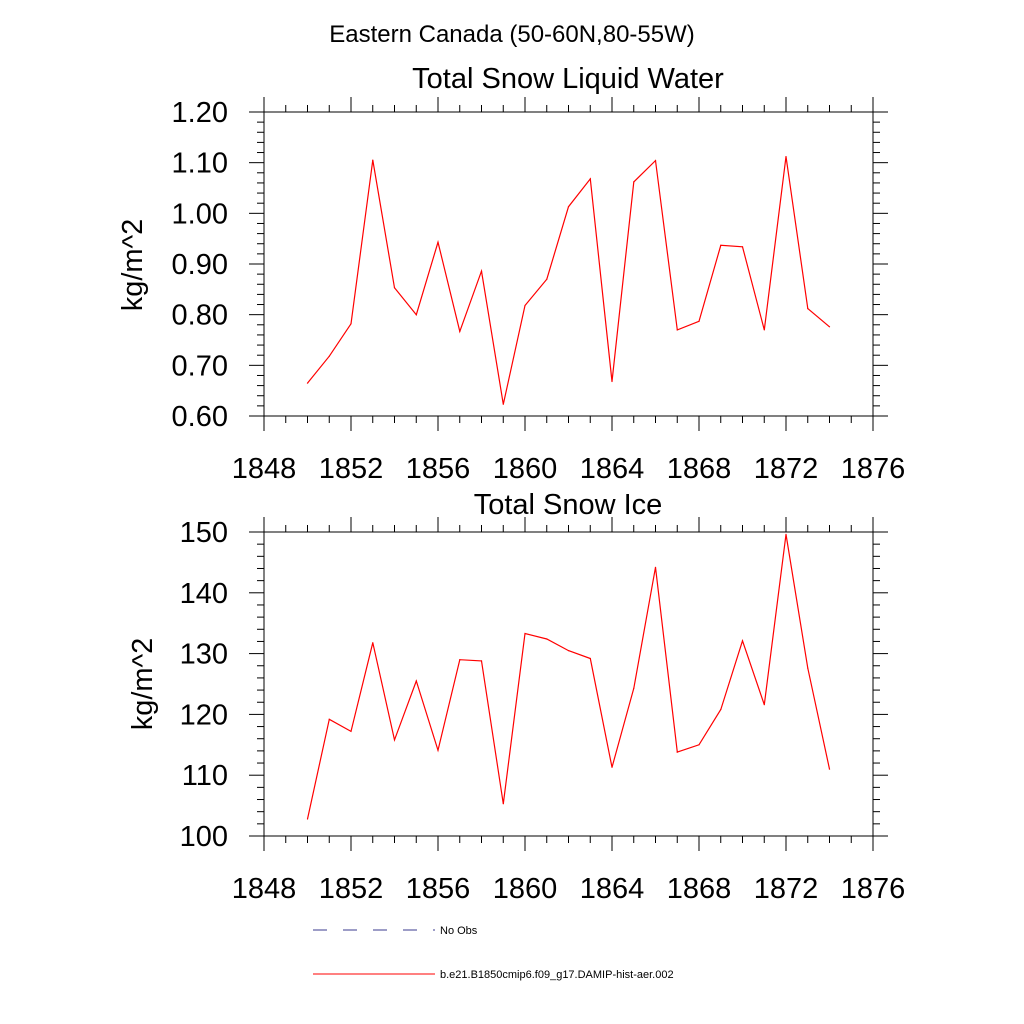 The height and width of the screenshot is (1024, 1024). What do you see at coordinates (200, 113) in the screenshot?
I see `y-tick-label: 1.20` at bounding box center [200, 113].